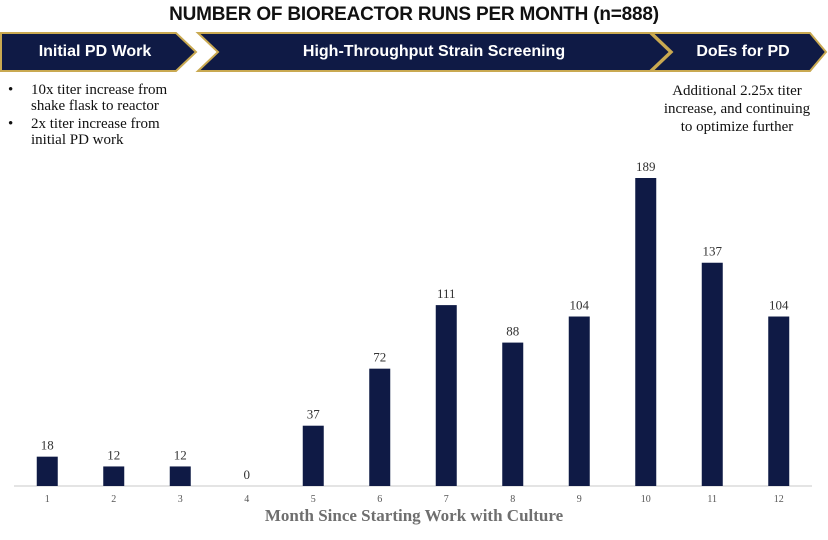  Describe the element at coordinates (713, 251) in the screenshot. I see `data-label-month-11: 137` at that location.